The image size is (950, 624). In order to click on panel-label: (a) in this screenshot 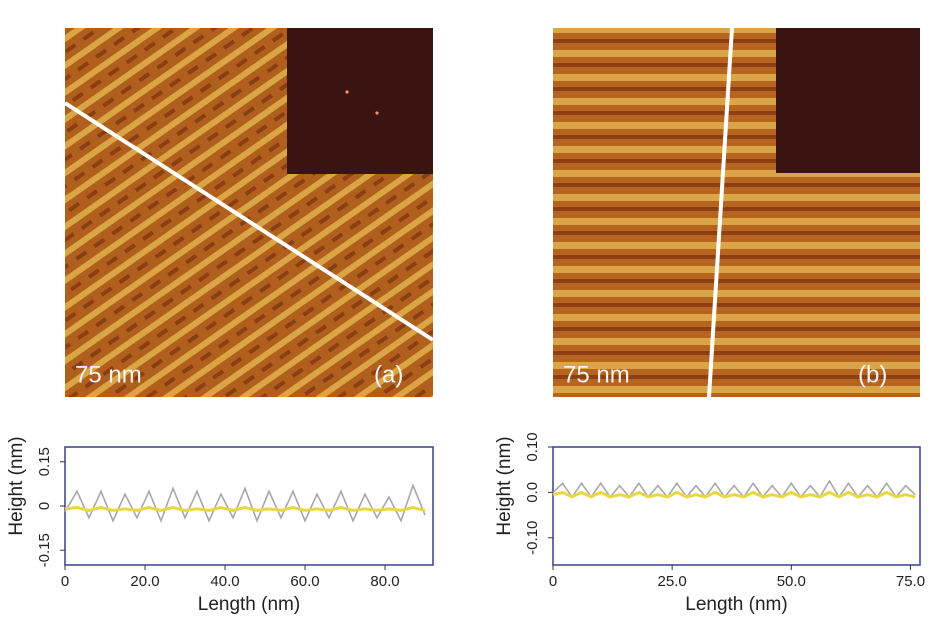, I will do `click(388, 374)`.